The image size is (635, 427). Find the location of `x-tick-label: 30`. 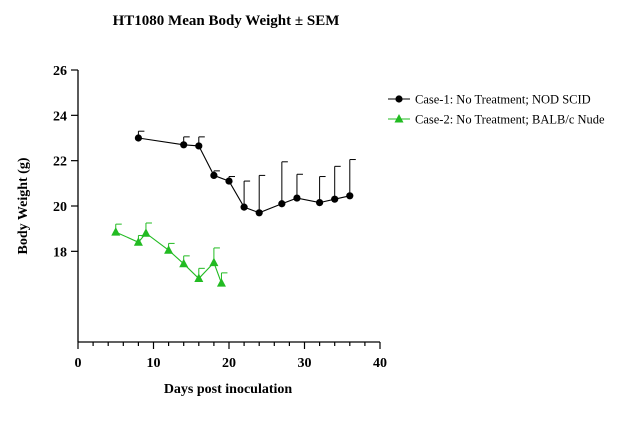

x-tick-label: 30 is located at coordinates (305, 363).